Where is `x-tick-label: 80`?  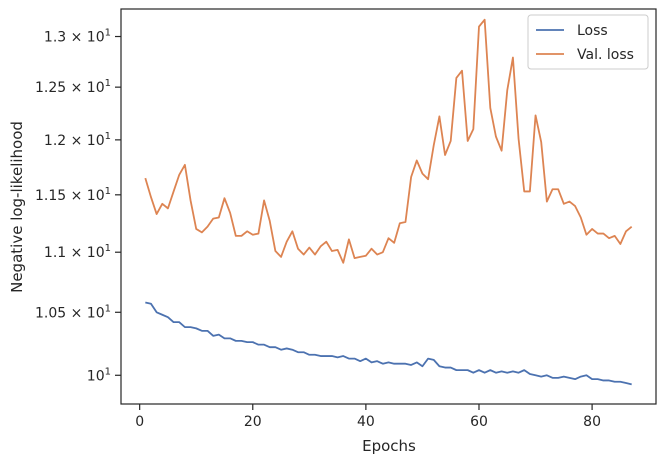
x-tick-label: 80 is located at coordinates (592, 422).